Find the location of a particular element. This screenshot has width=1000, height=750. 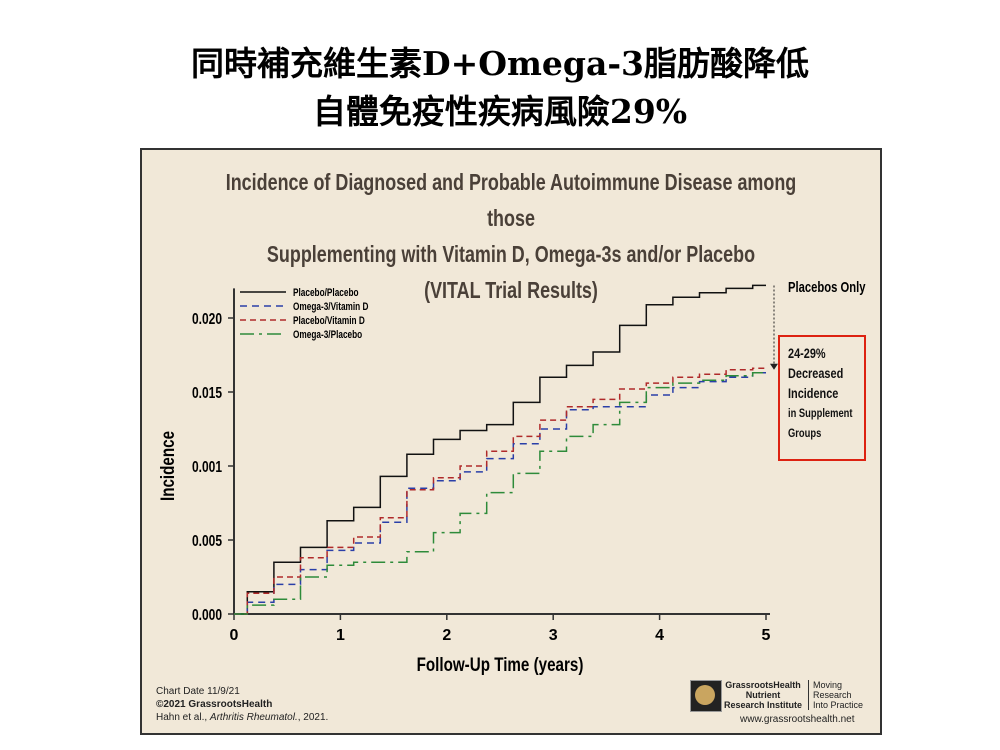

chart-title-line: (VITAL Trial Results) is located at coordinates (511, 290).